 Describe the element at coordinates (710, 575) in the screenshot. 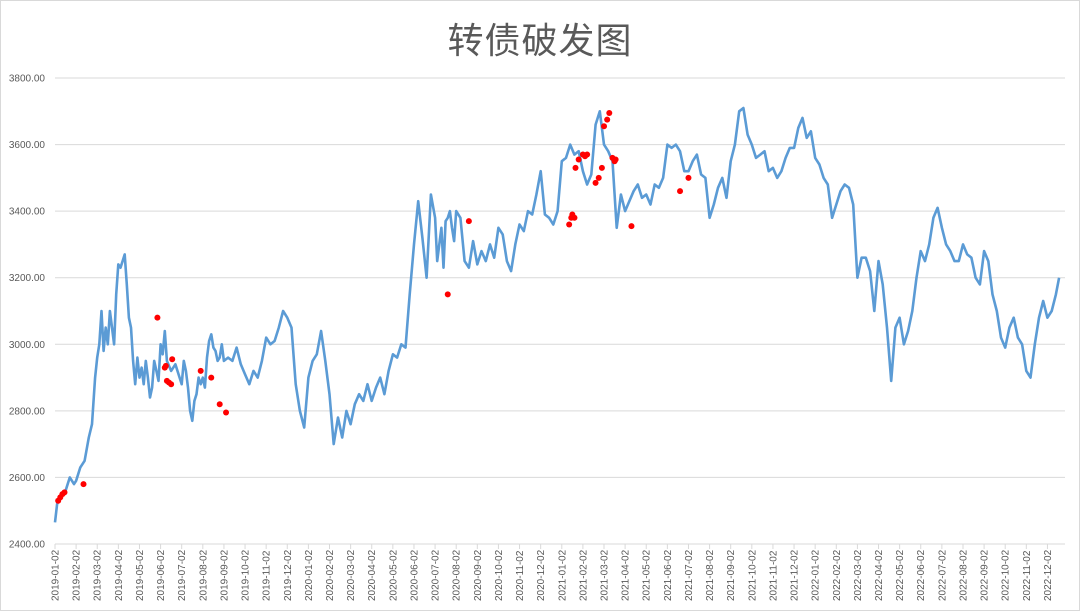

I see `x-tick-label: 2021-08-02` at that location.